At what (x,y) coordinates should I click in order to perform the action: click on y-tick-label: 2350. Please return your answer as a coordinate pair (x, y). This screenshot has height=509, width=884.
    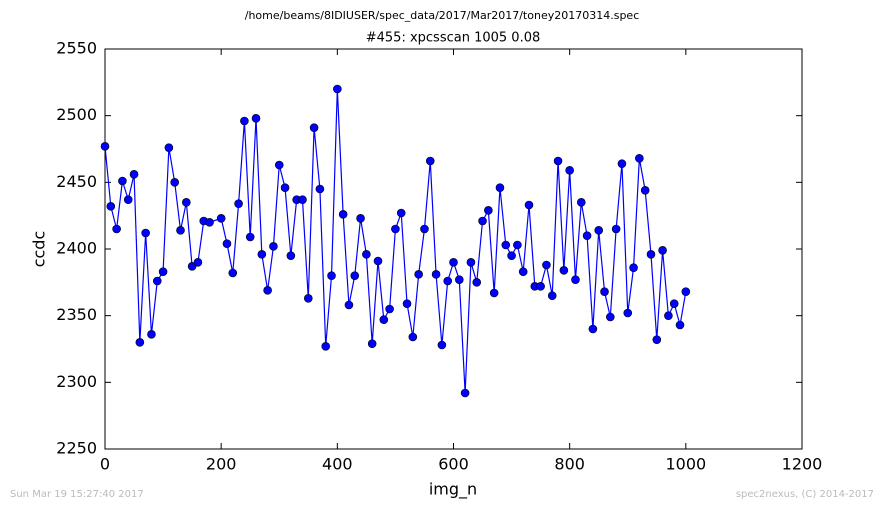
    Looking at the image, I should click on (76, 314).